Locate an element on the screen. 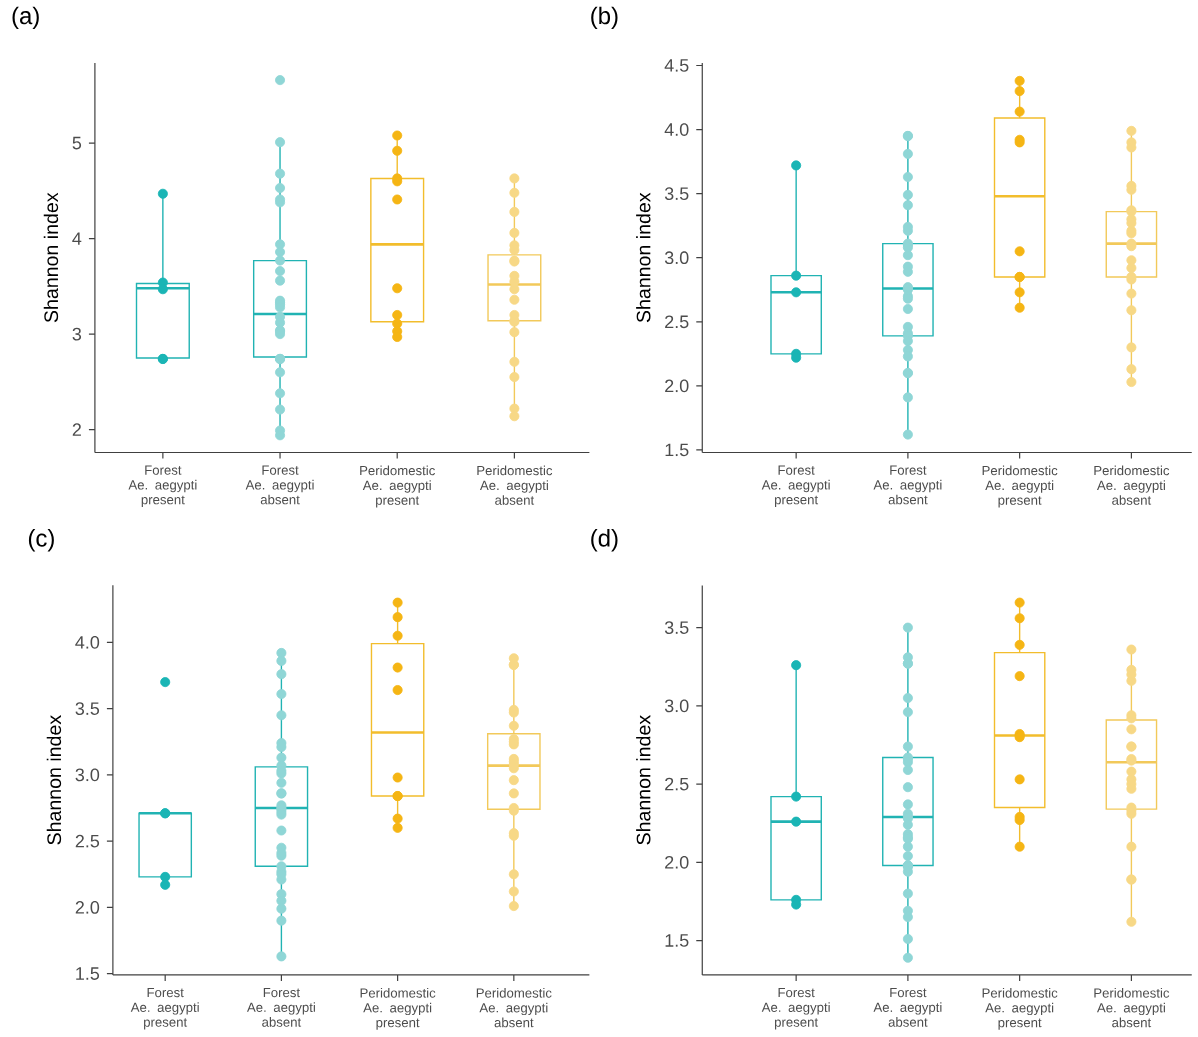 This screenshot has height=1037, width=1198. chart-title: (d) is located at coordinates (604, 540).